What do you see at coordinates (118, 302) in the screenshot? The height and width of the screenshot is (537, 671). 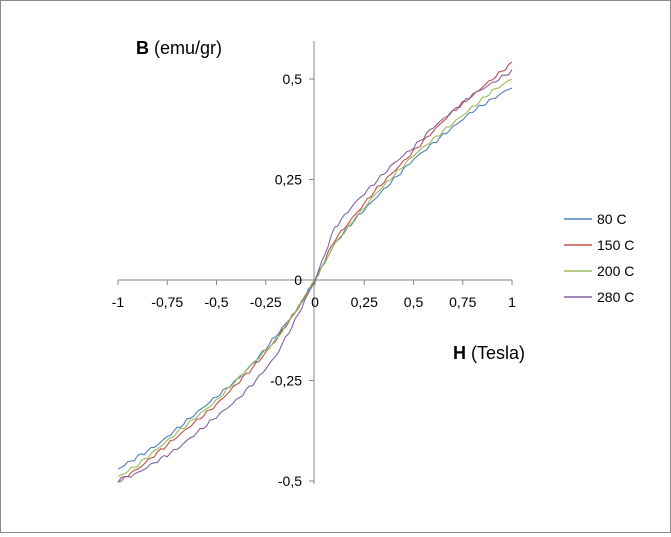 I see `x-tick-label: -1` at bounding box center [118, 302].